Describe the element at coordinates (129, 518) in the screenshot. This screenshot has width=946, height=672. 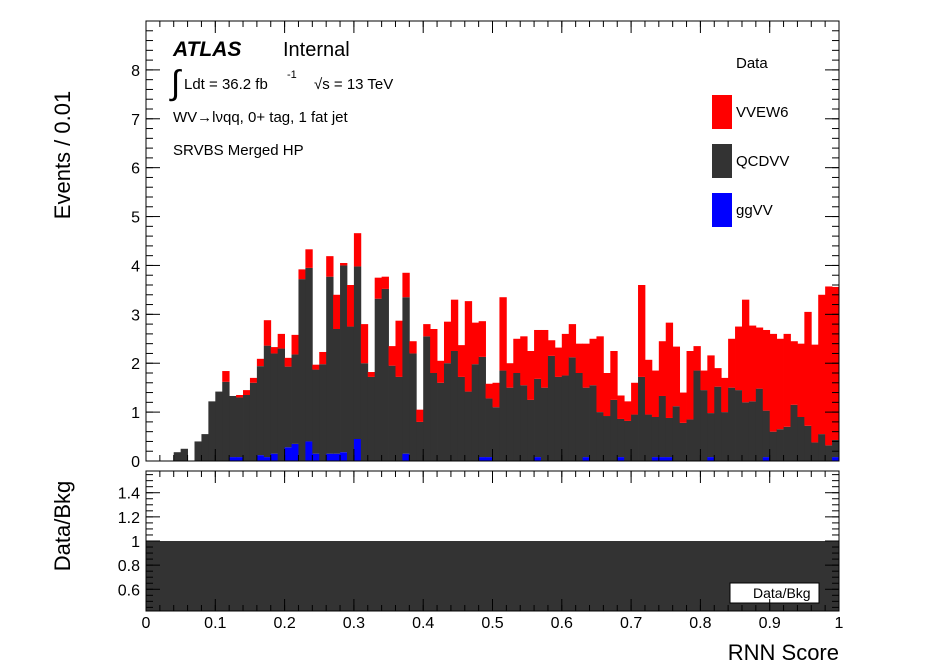
I see `ratio-y-tick-label: 1.2` at that location.